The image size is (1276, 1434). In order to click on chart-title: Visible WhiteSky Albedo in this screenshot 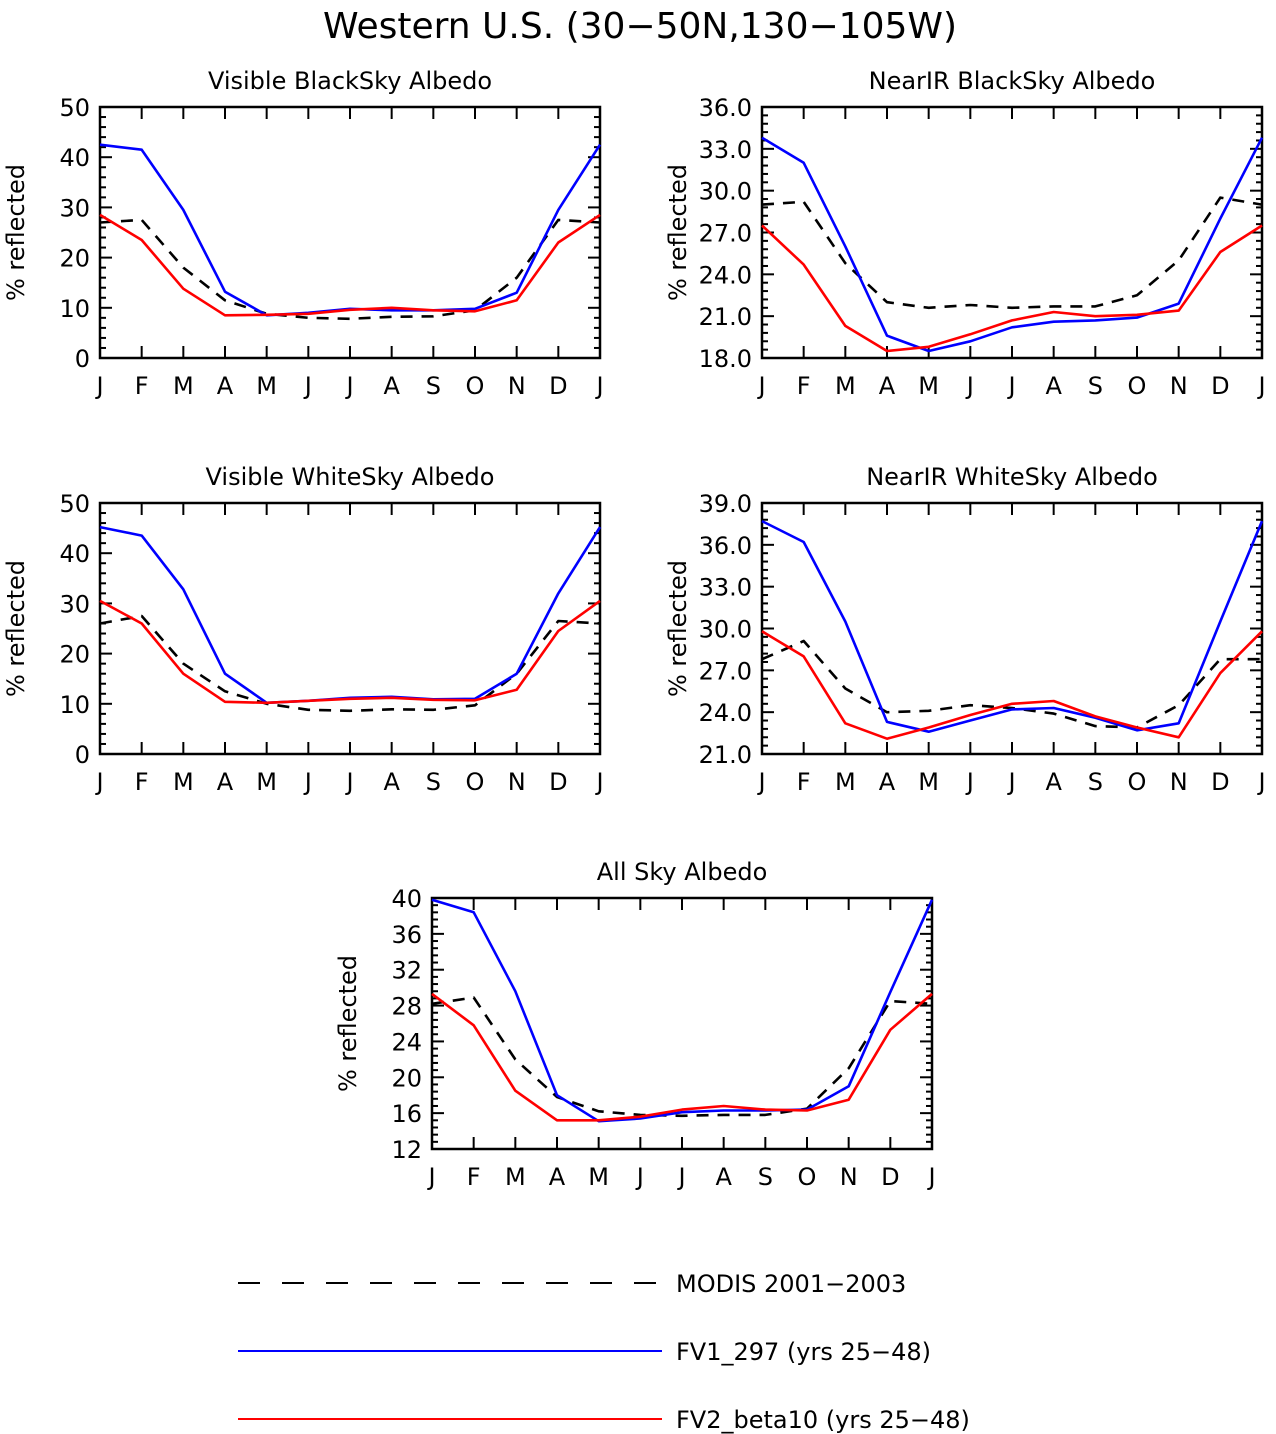, I will do `click(350, 477)`.